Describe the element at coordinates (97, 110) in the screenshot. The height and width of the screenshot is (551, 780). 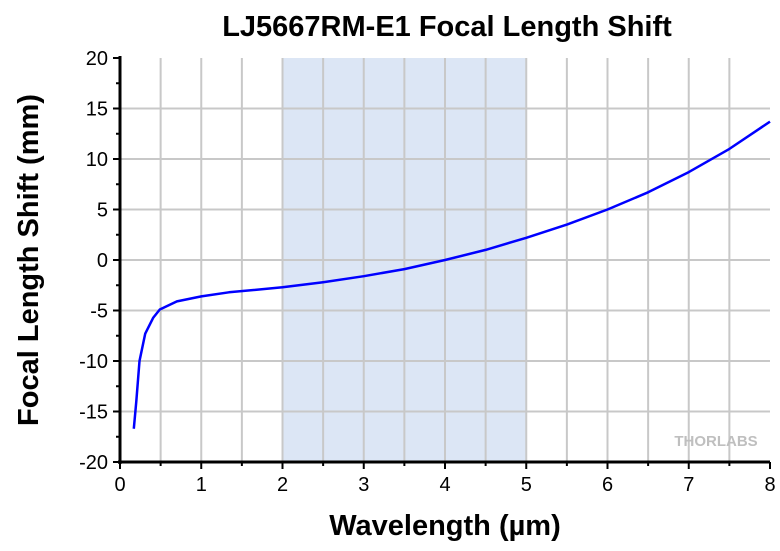
I see `y-tick-label: 15` at that location.